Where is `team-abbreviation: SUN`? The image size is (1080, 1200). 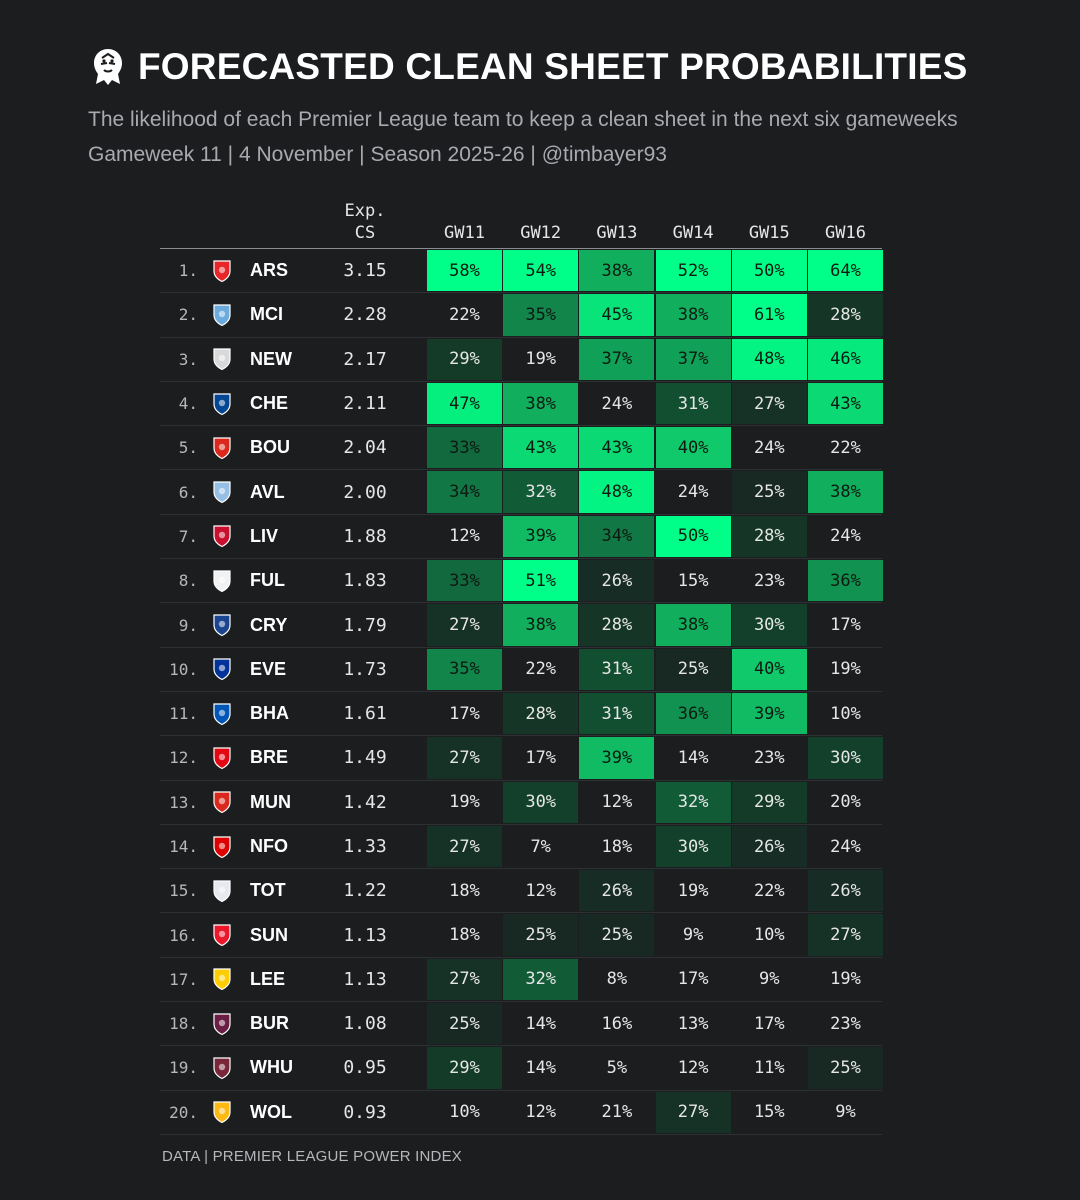 team-abbreviation: SUN is located at coordinates (269, 934).